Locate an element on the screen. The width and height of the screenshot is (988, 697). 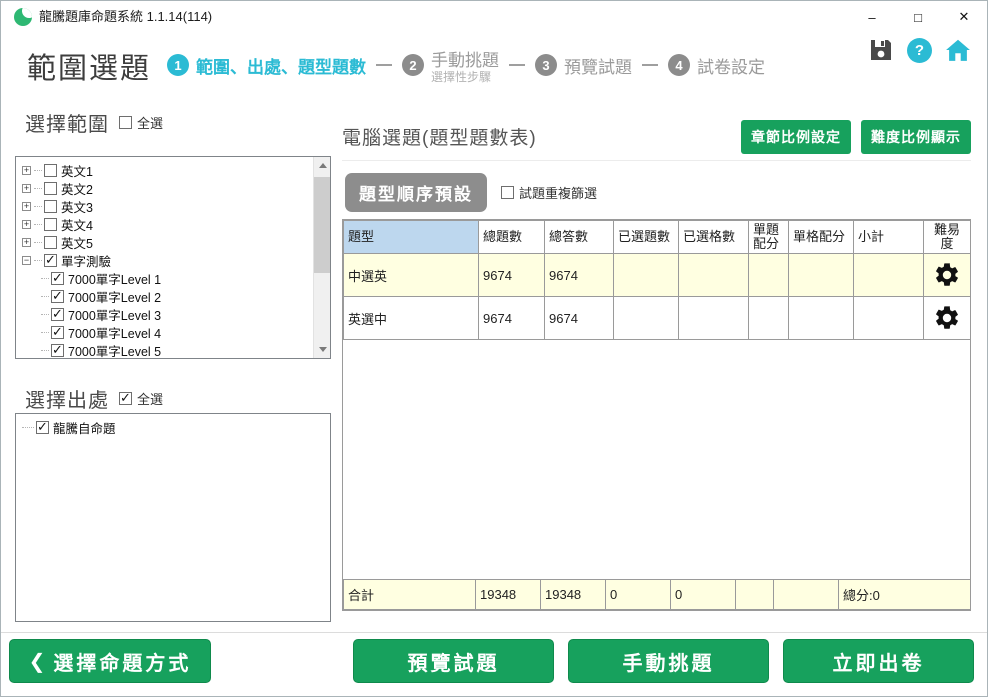
title-bar: 龍騰題庫命題系統 1.1.14(114) – □ ✕ is located at coordinates (494, 17).